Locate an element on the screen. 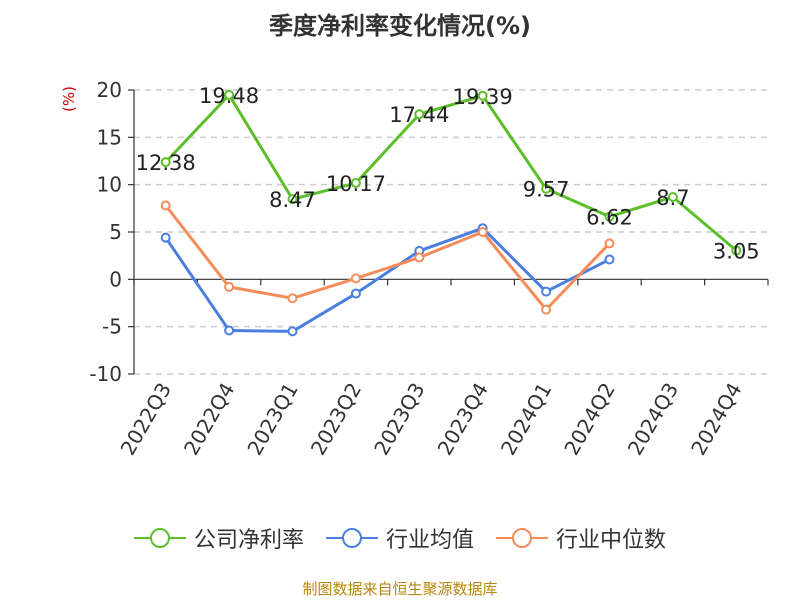  legend-item: 行业均值 is located at coordinates (399, 538).